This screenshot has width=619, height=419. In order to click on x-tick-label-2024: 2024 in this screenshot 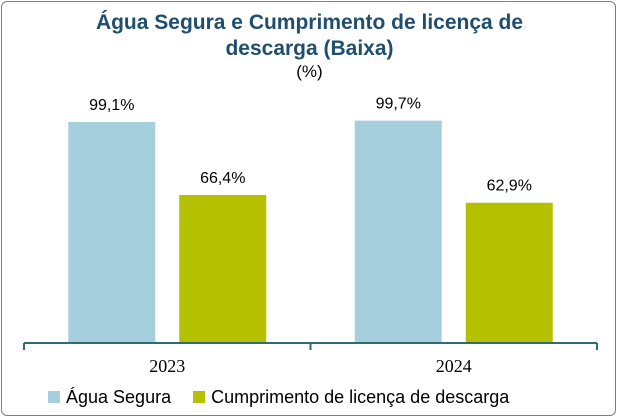, I will do `click(454, 366)`.